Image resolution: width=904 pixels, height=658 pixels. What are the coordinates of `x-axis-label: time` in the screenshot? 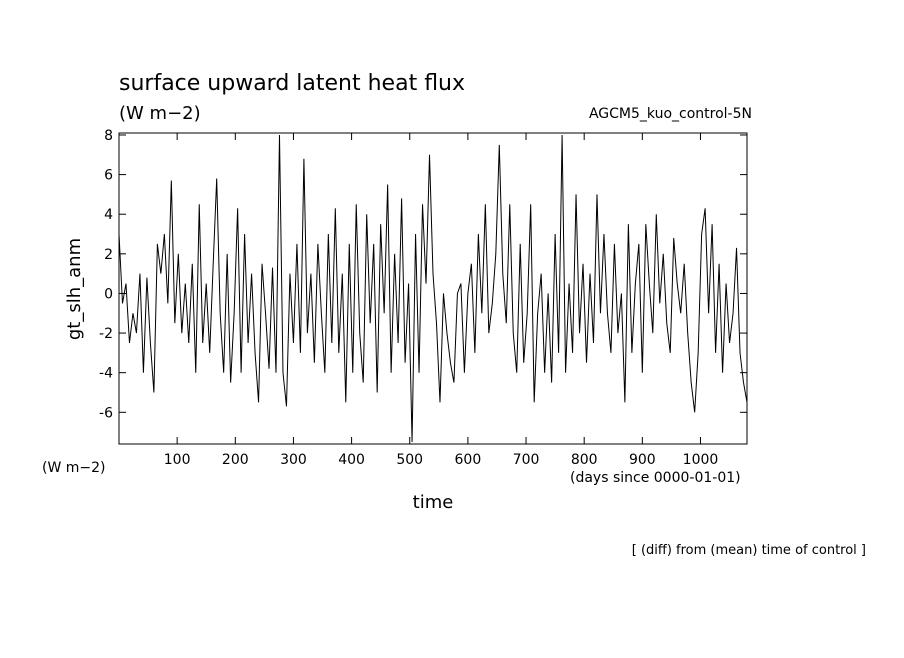 It's located at (433, 502).